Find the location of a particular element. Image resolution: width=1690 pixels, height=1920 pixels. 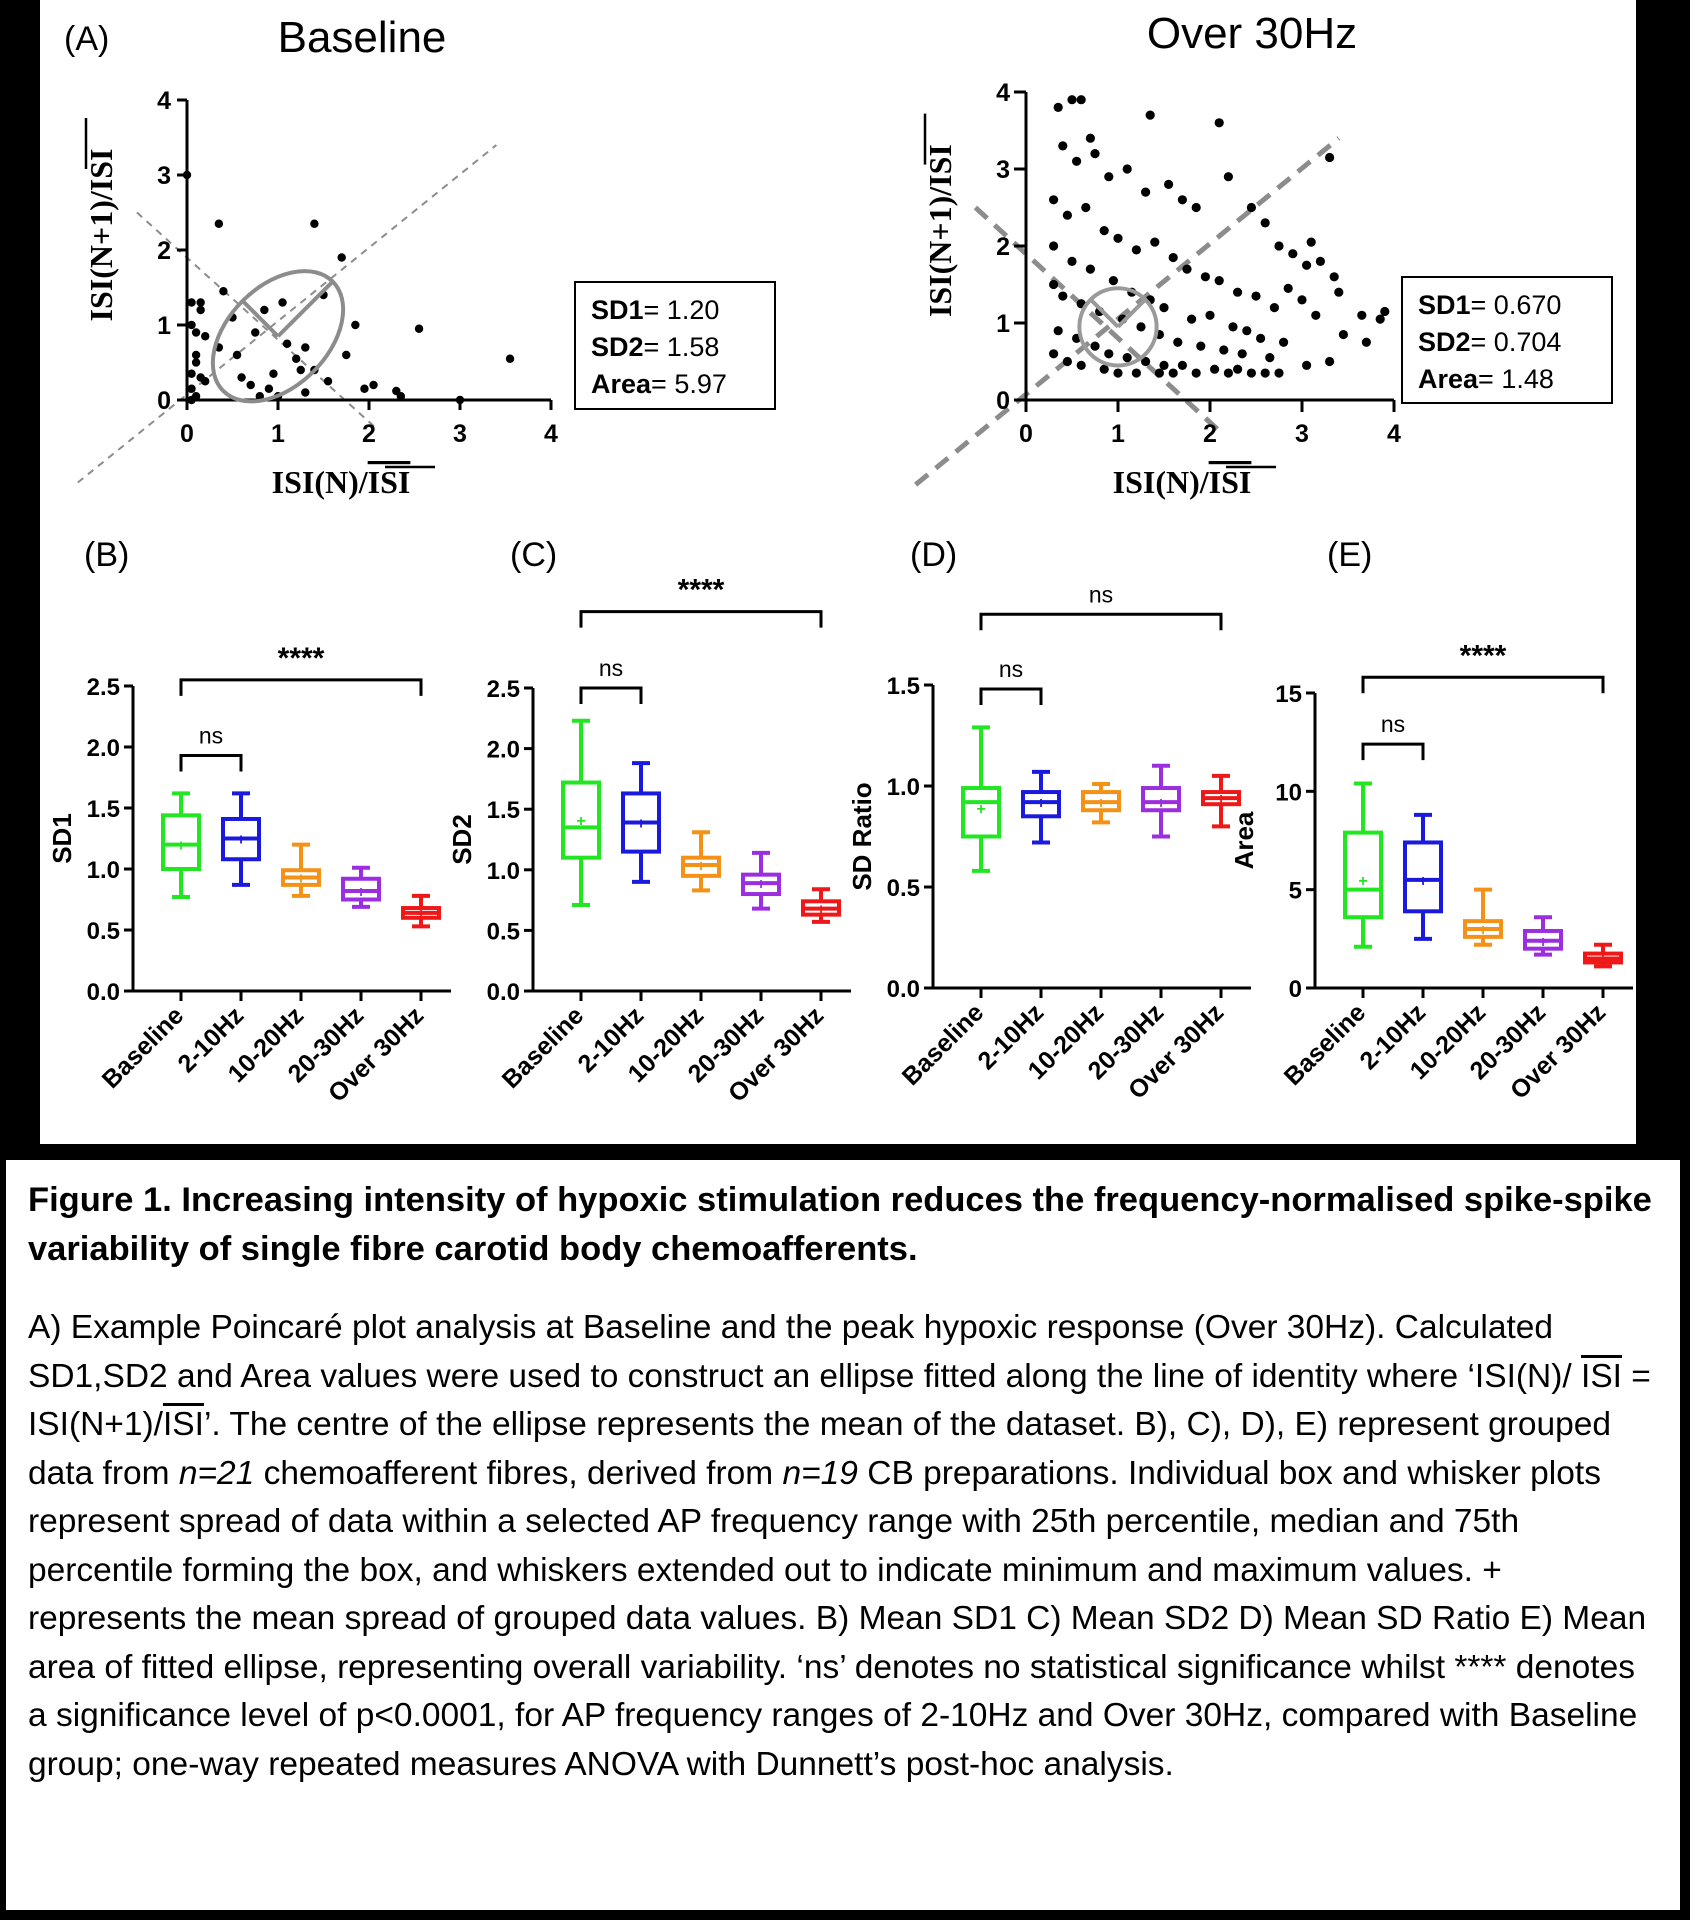

y-tick-label: 2.0 is located at coordinates (503, 750).